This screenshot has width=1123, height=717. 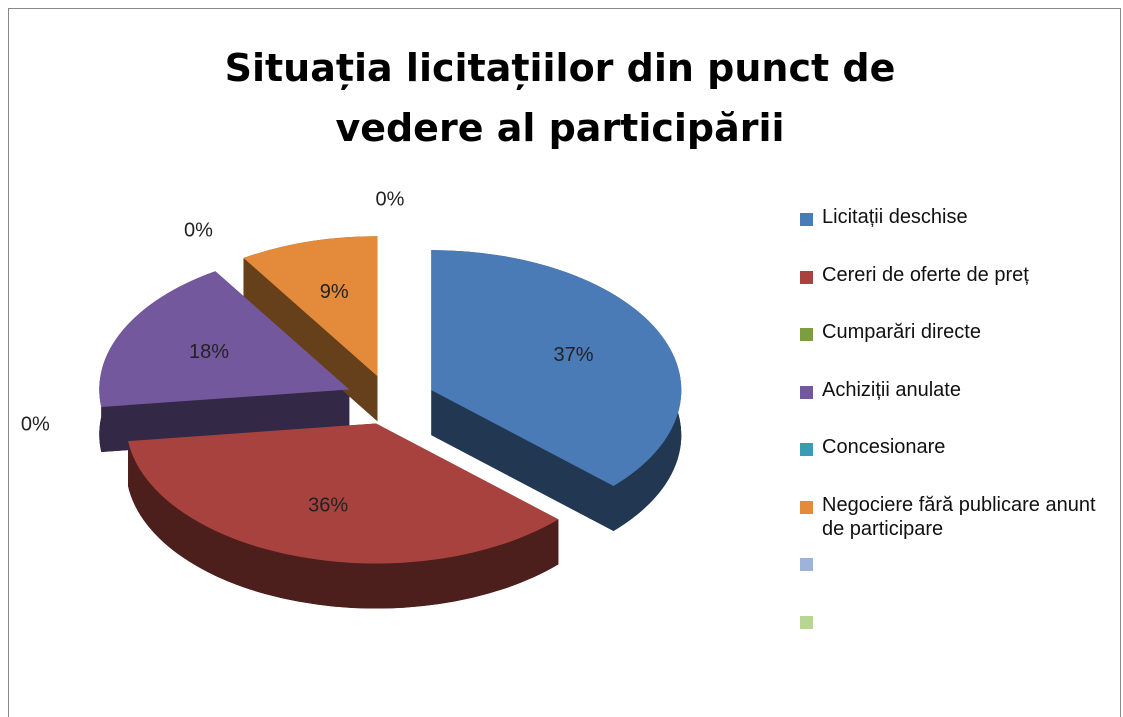 I want to click on legend-entry: Cumparări directe, so click(x=957, y=349).